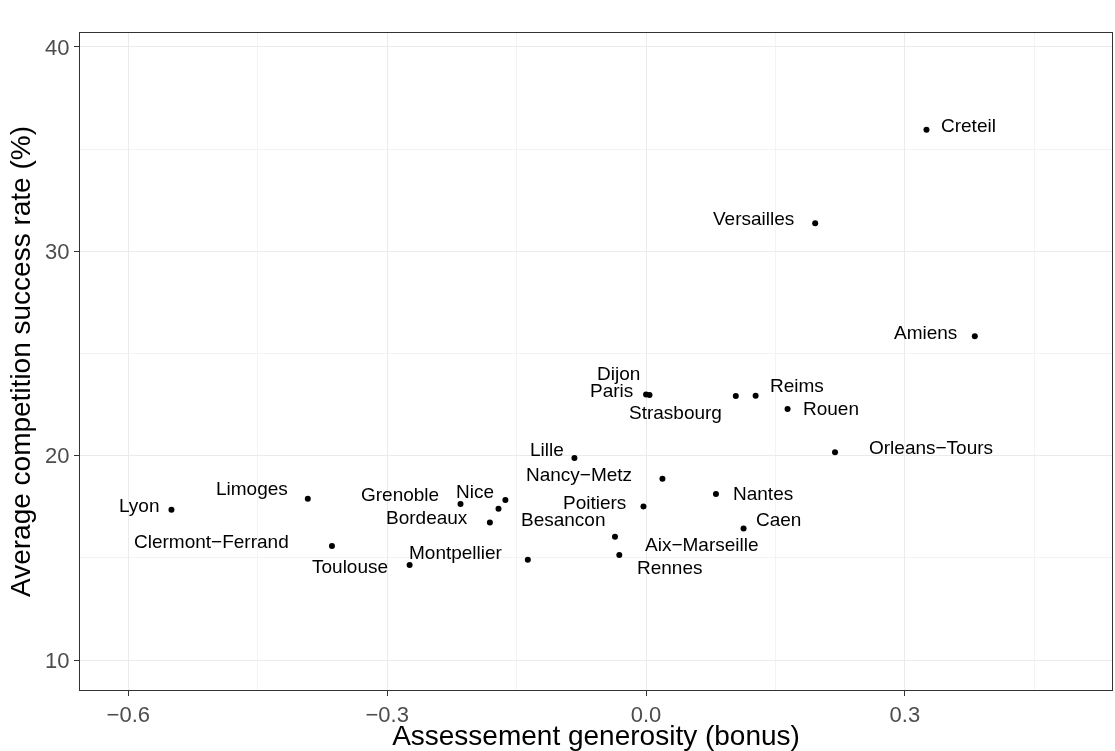 The image size is (1115, 751). Describe the element at coordinates (57, 660) in the screenshot. I see `y-tick-label: 10` at that location.